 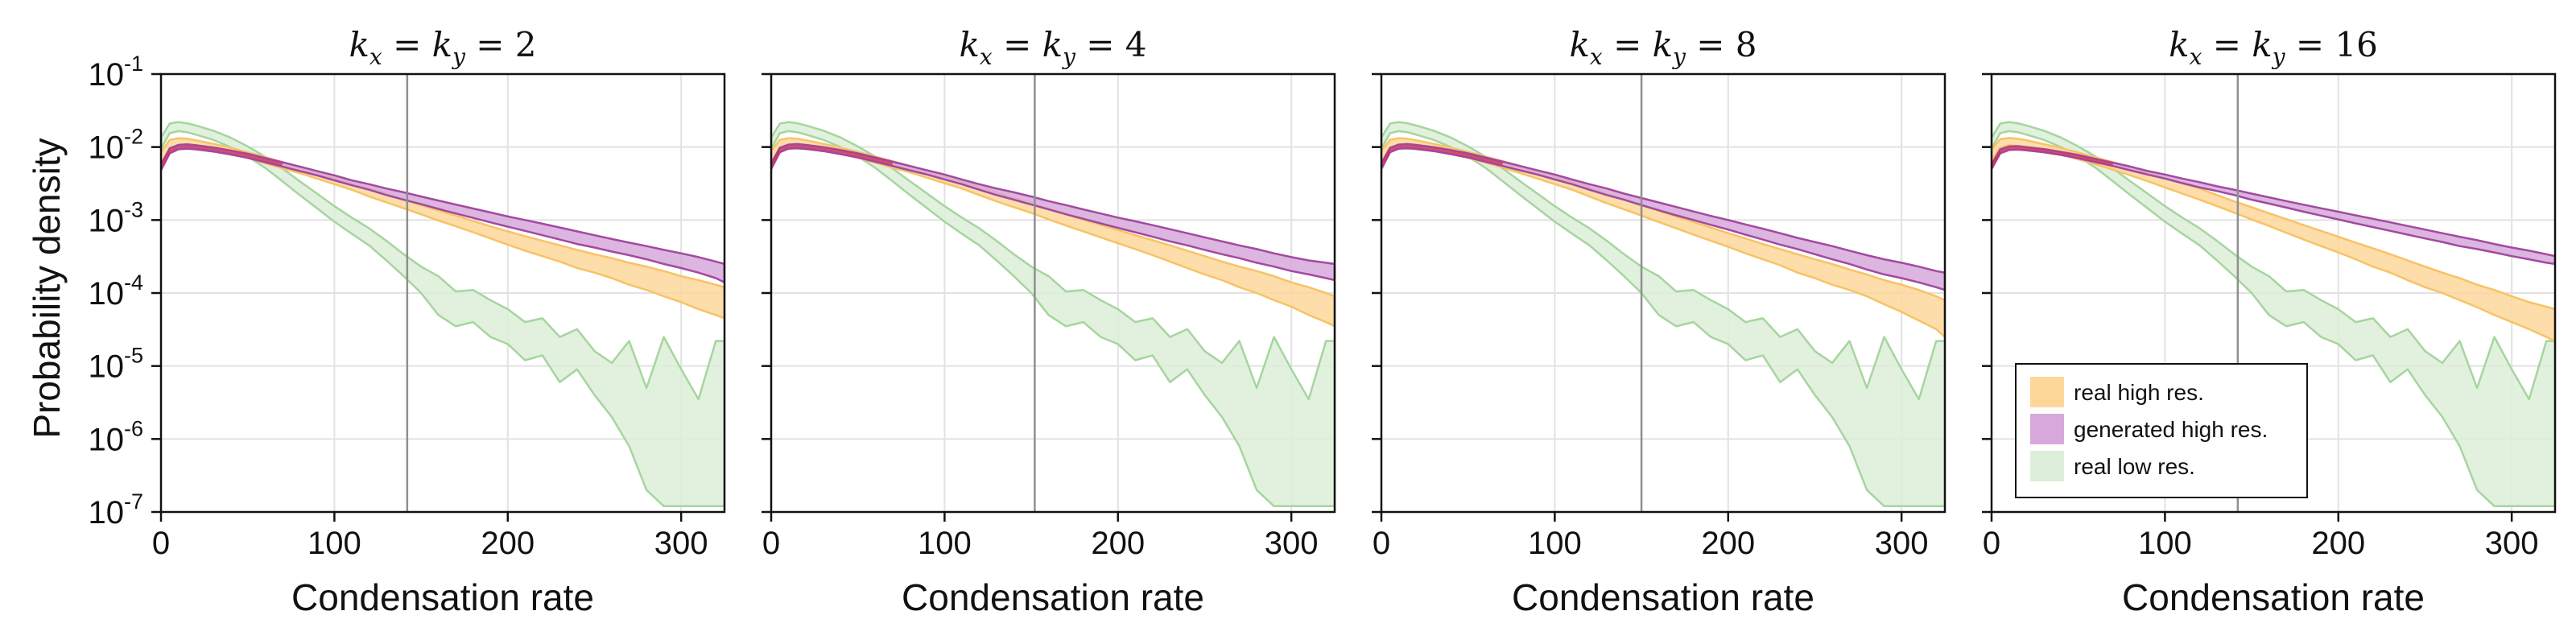 What do you see at coordinates (1052, 47) in the screenshot?
I see `panel-title: kx = ky = 4` at bounding box center [1052, 47].